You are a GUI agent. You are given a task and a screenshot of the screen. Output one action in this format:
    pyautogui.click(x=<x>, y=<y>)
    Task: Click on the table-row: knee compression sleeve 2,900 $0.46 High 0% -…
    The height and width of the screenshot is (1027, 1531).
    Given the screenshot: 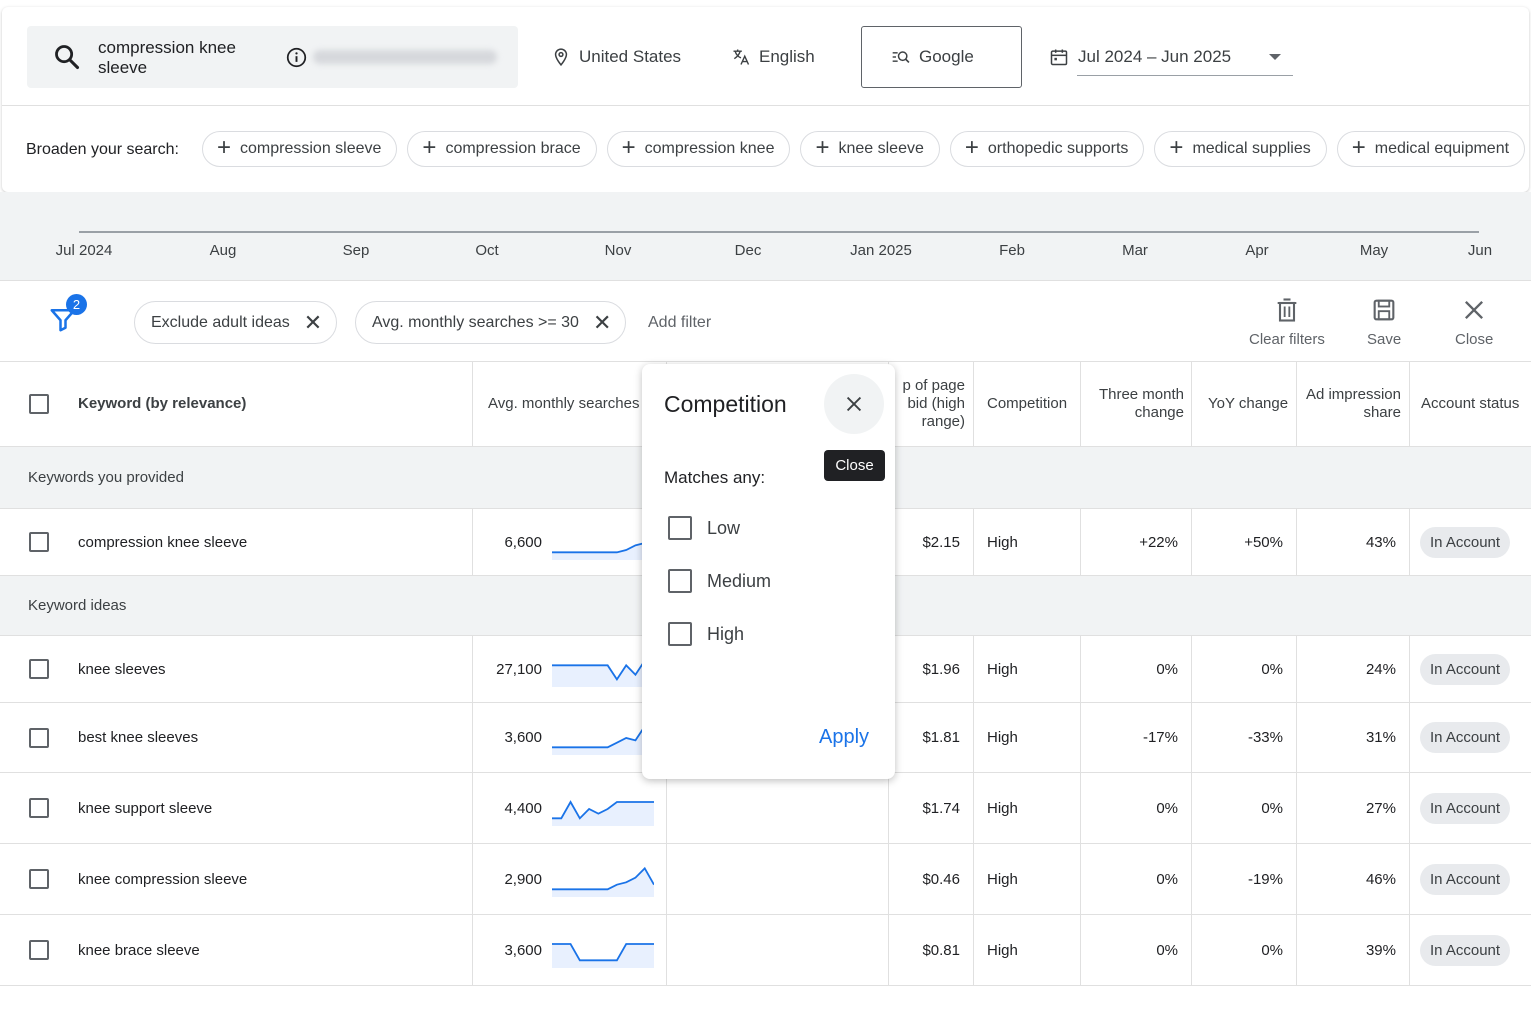 What is the action you would take?
    pyautogui.click(x=765, y=879)
    